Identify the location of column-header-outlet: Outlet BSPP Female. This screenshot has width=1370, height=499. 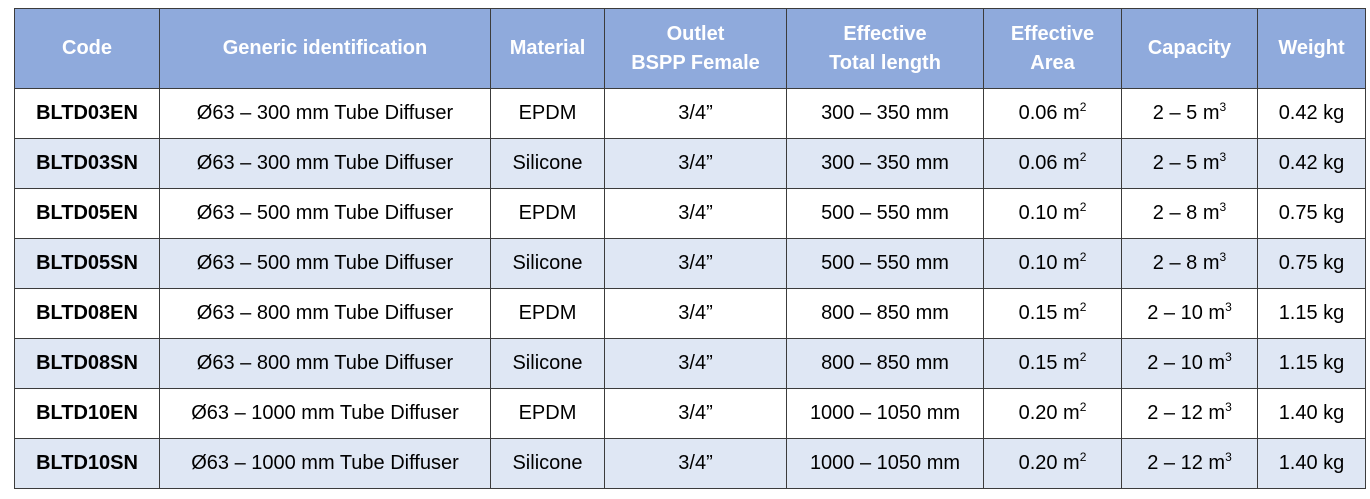
(695, 48).